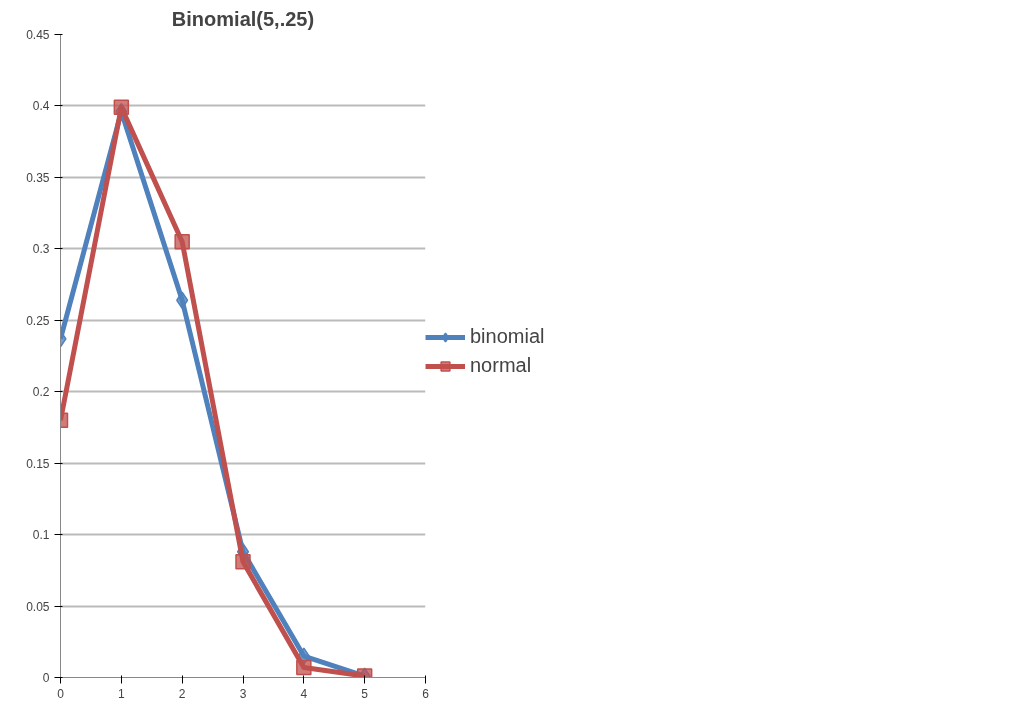  I want to click on y-tick-label: 0.25, so click(38, 320).